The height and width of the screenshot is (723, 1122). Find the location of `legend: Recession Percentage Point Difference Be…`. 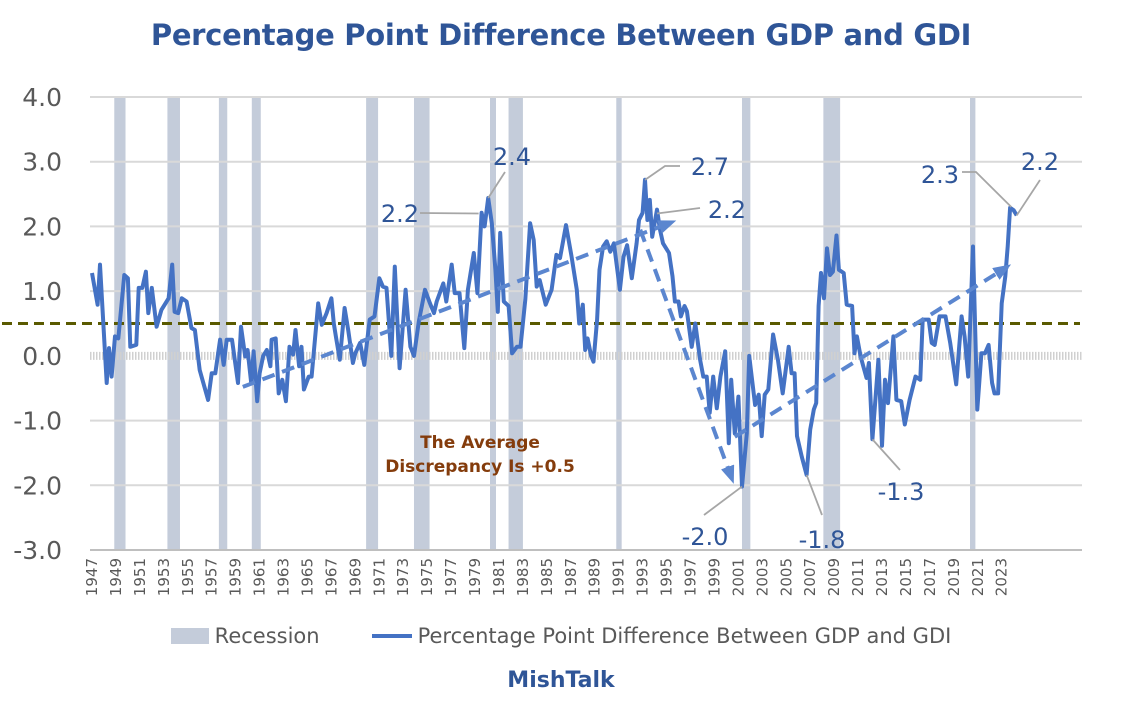

legend: Recession Percentage Point Difference Be… is located at coordinates (561, 636).